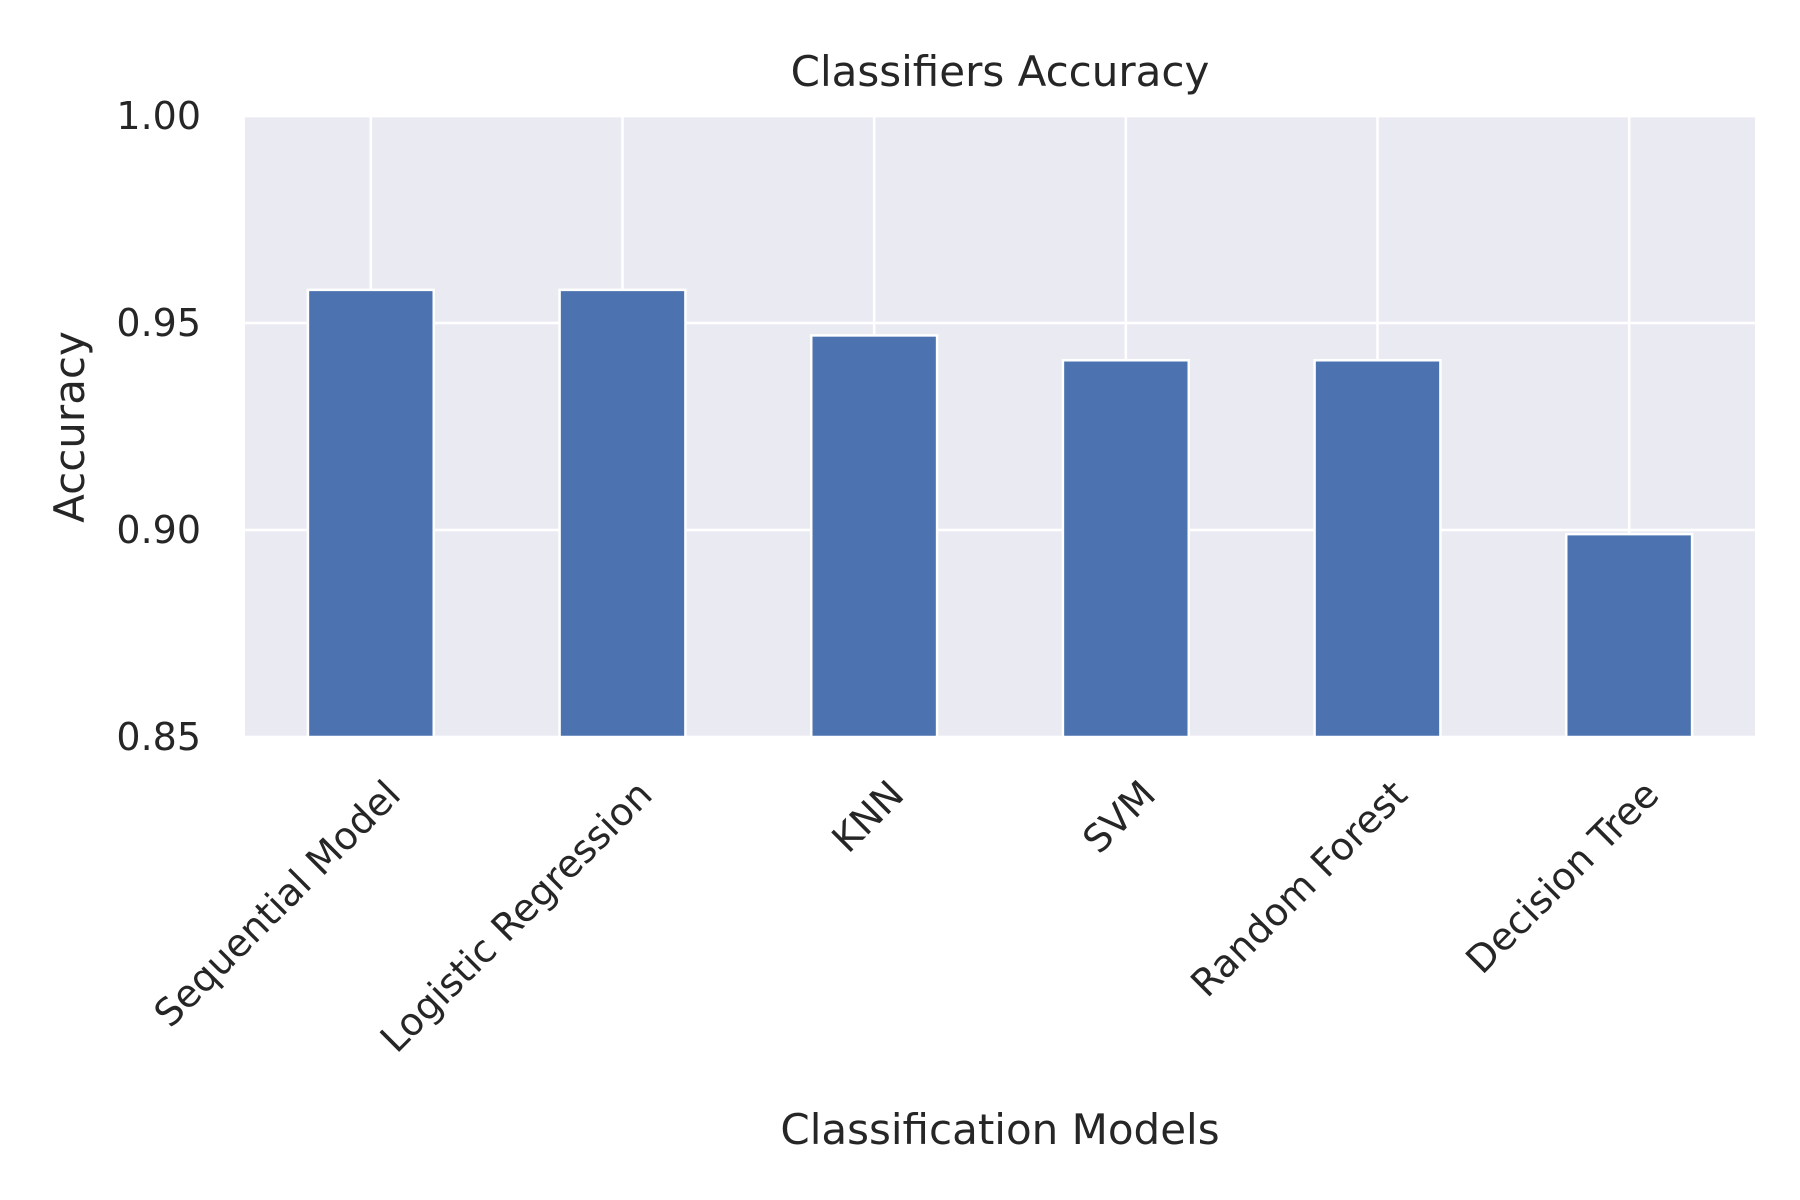 This screenshot has height=1200, width=1800. Describe the element at coordinates (1119, 817) in the screenshot. I see `x-tick-label: SVM` at that location.